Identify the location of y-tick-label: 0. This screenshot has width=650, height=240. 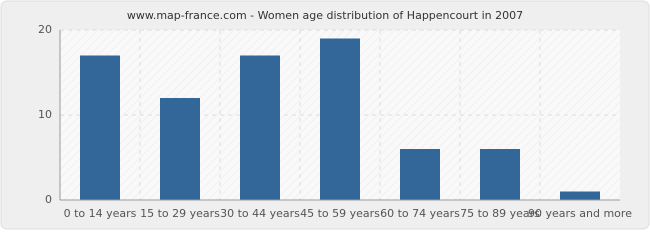
(48, 199).